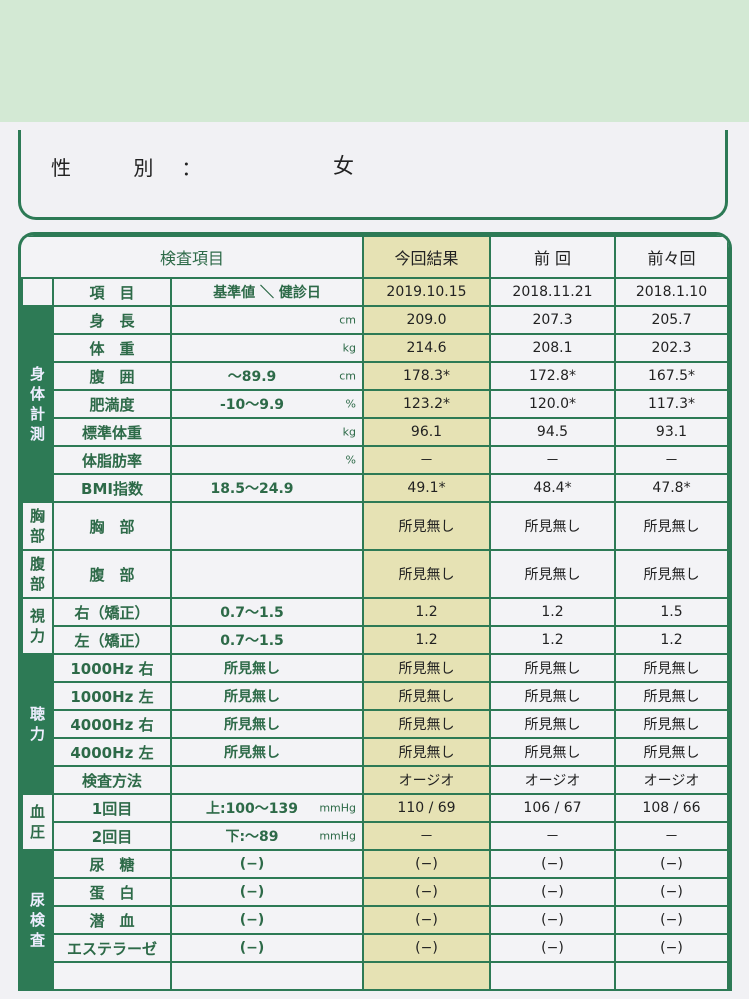 The image size is (749, 999). What do you see at coordinates (426, 640) in the screenshot?
I see `current-value: 1.2` at bounding box center [426, 640].